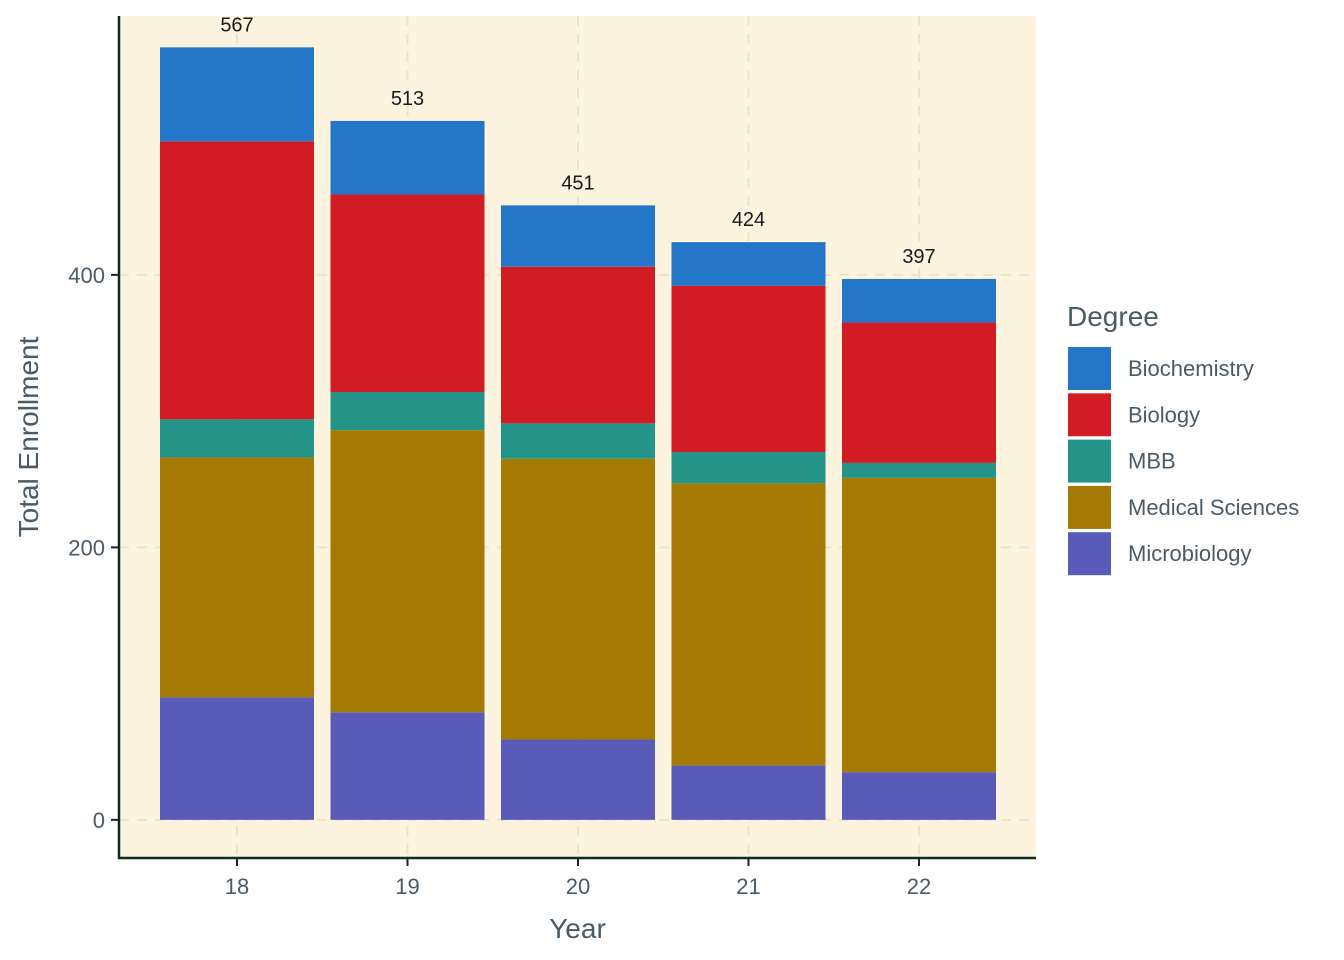 This screenshot has height=960, width=1344. I want to click on legend-label: MBB, so click(1152, 461).